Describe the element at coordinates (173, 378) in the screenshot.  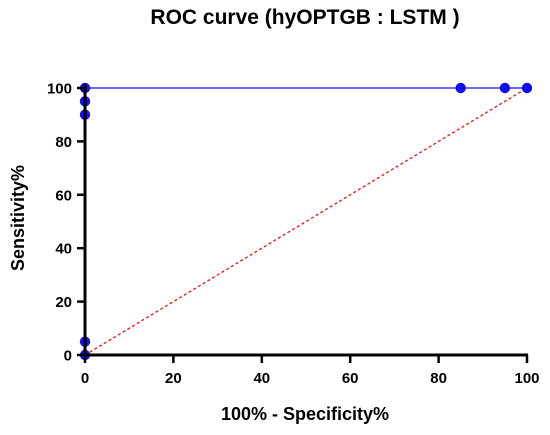
I see `x-tick-label: 20` at that location.